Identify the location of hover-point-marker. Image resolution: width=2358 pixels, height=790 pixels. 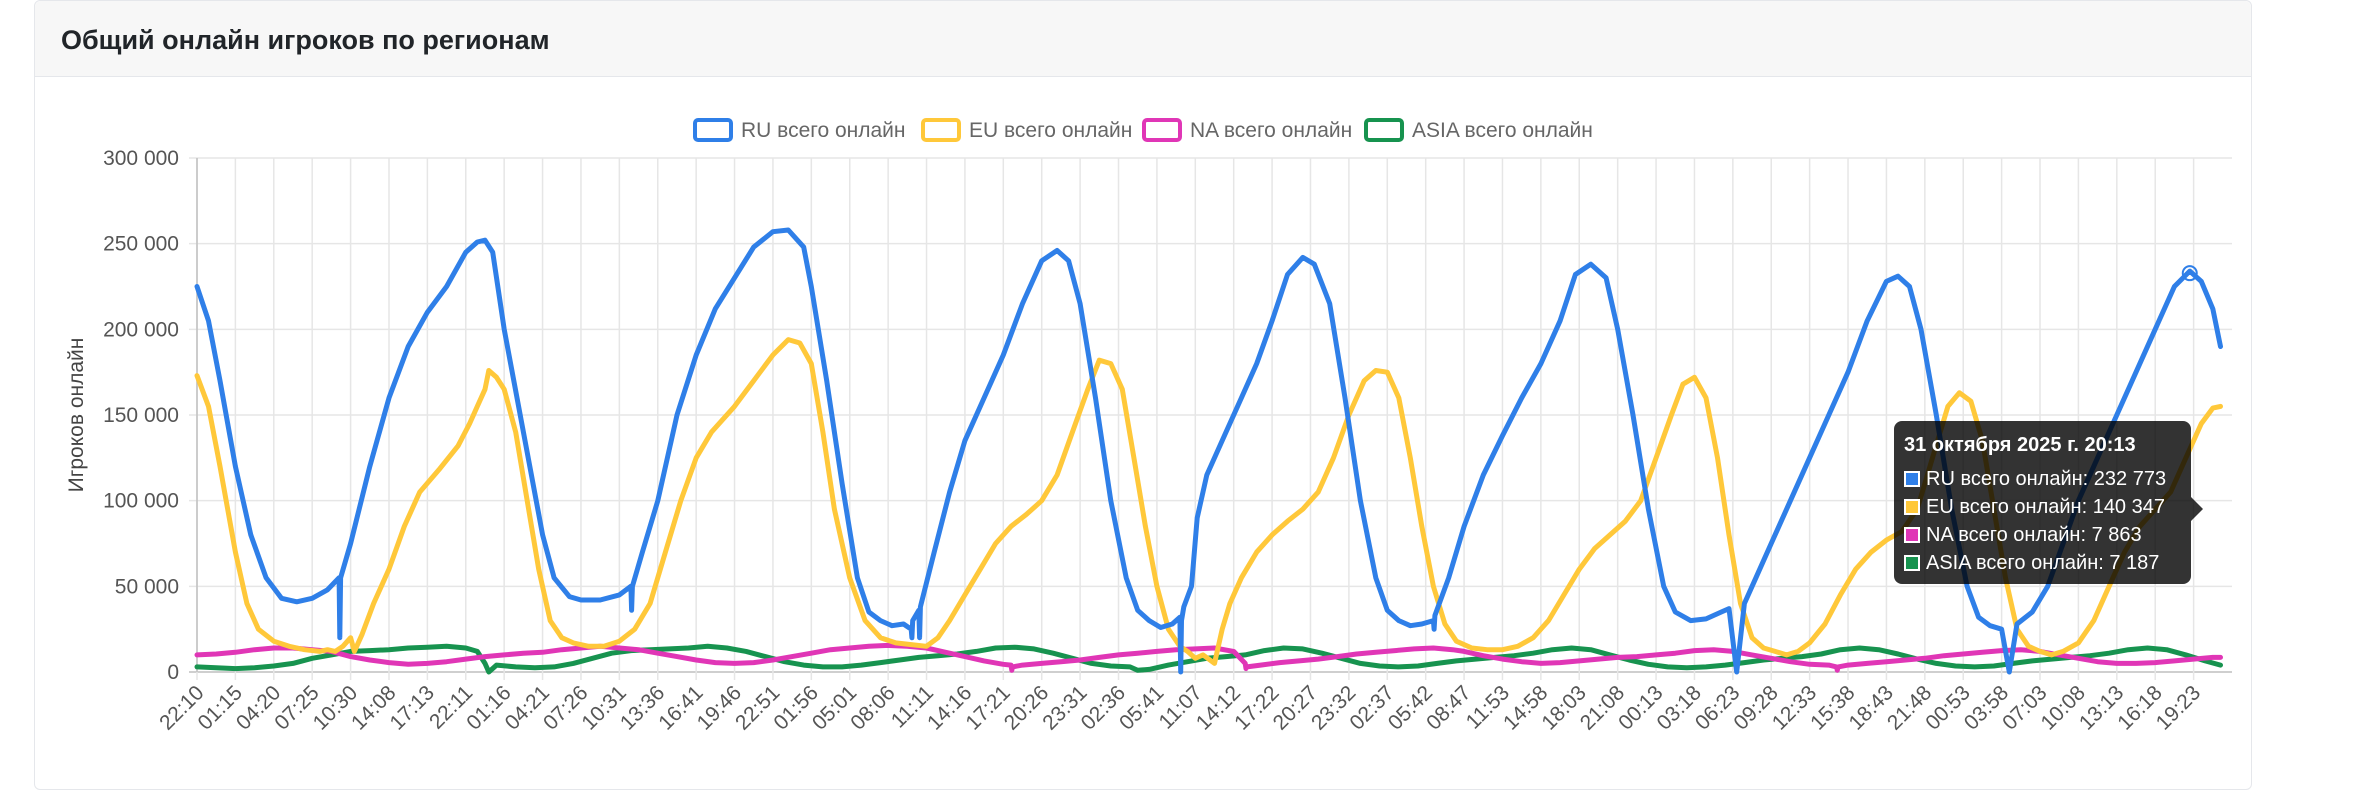
(2189, 273).